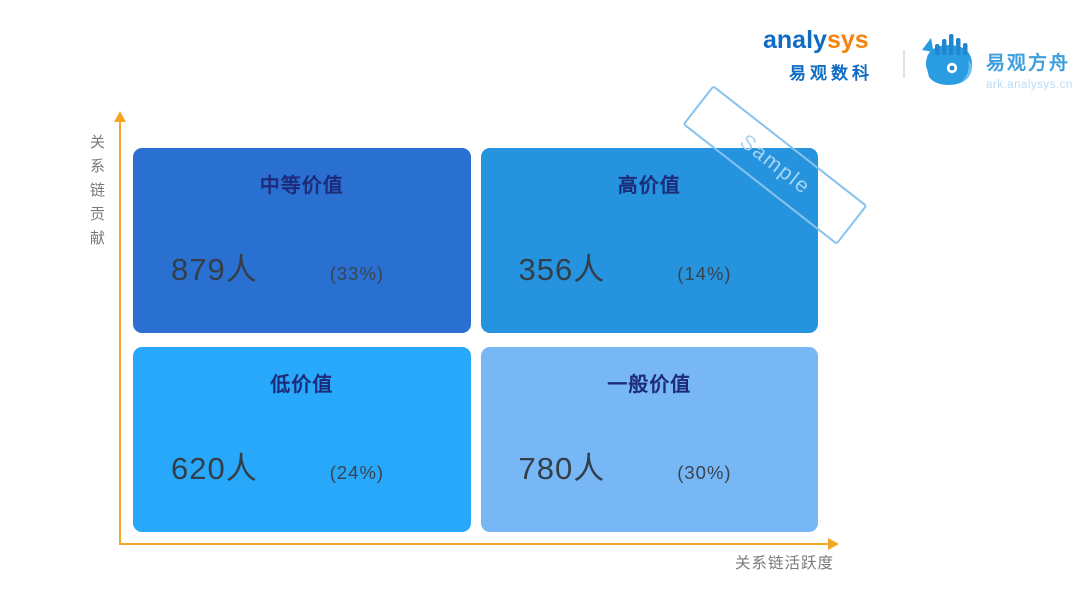 This screenshot has width=1080, height=596. What do you see at coordinates (96, 194) in the screenshot?
I see `y-axis-label: 关系链贡献` at bounding box center [96, 194].